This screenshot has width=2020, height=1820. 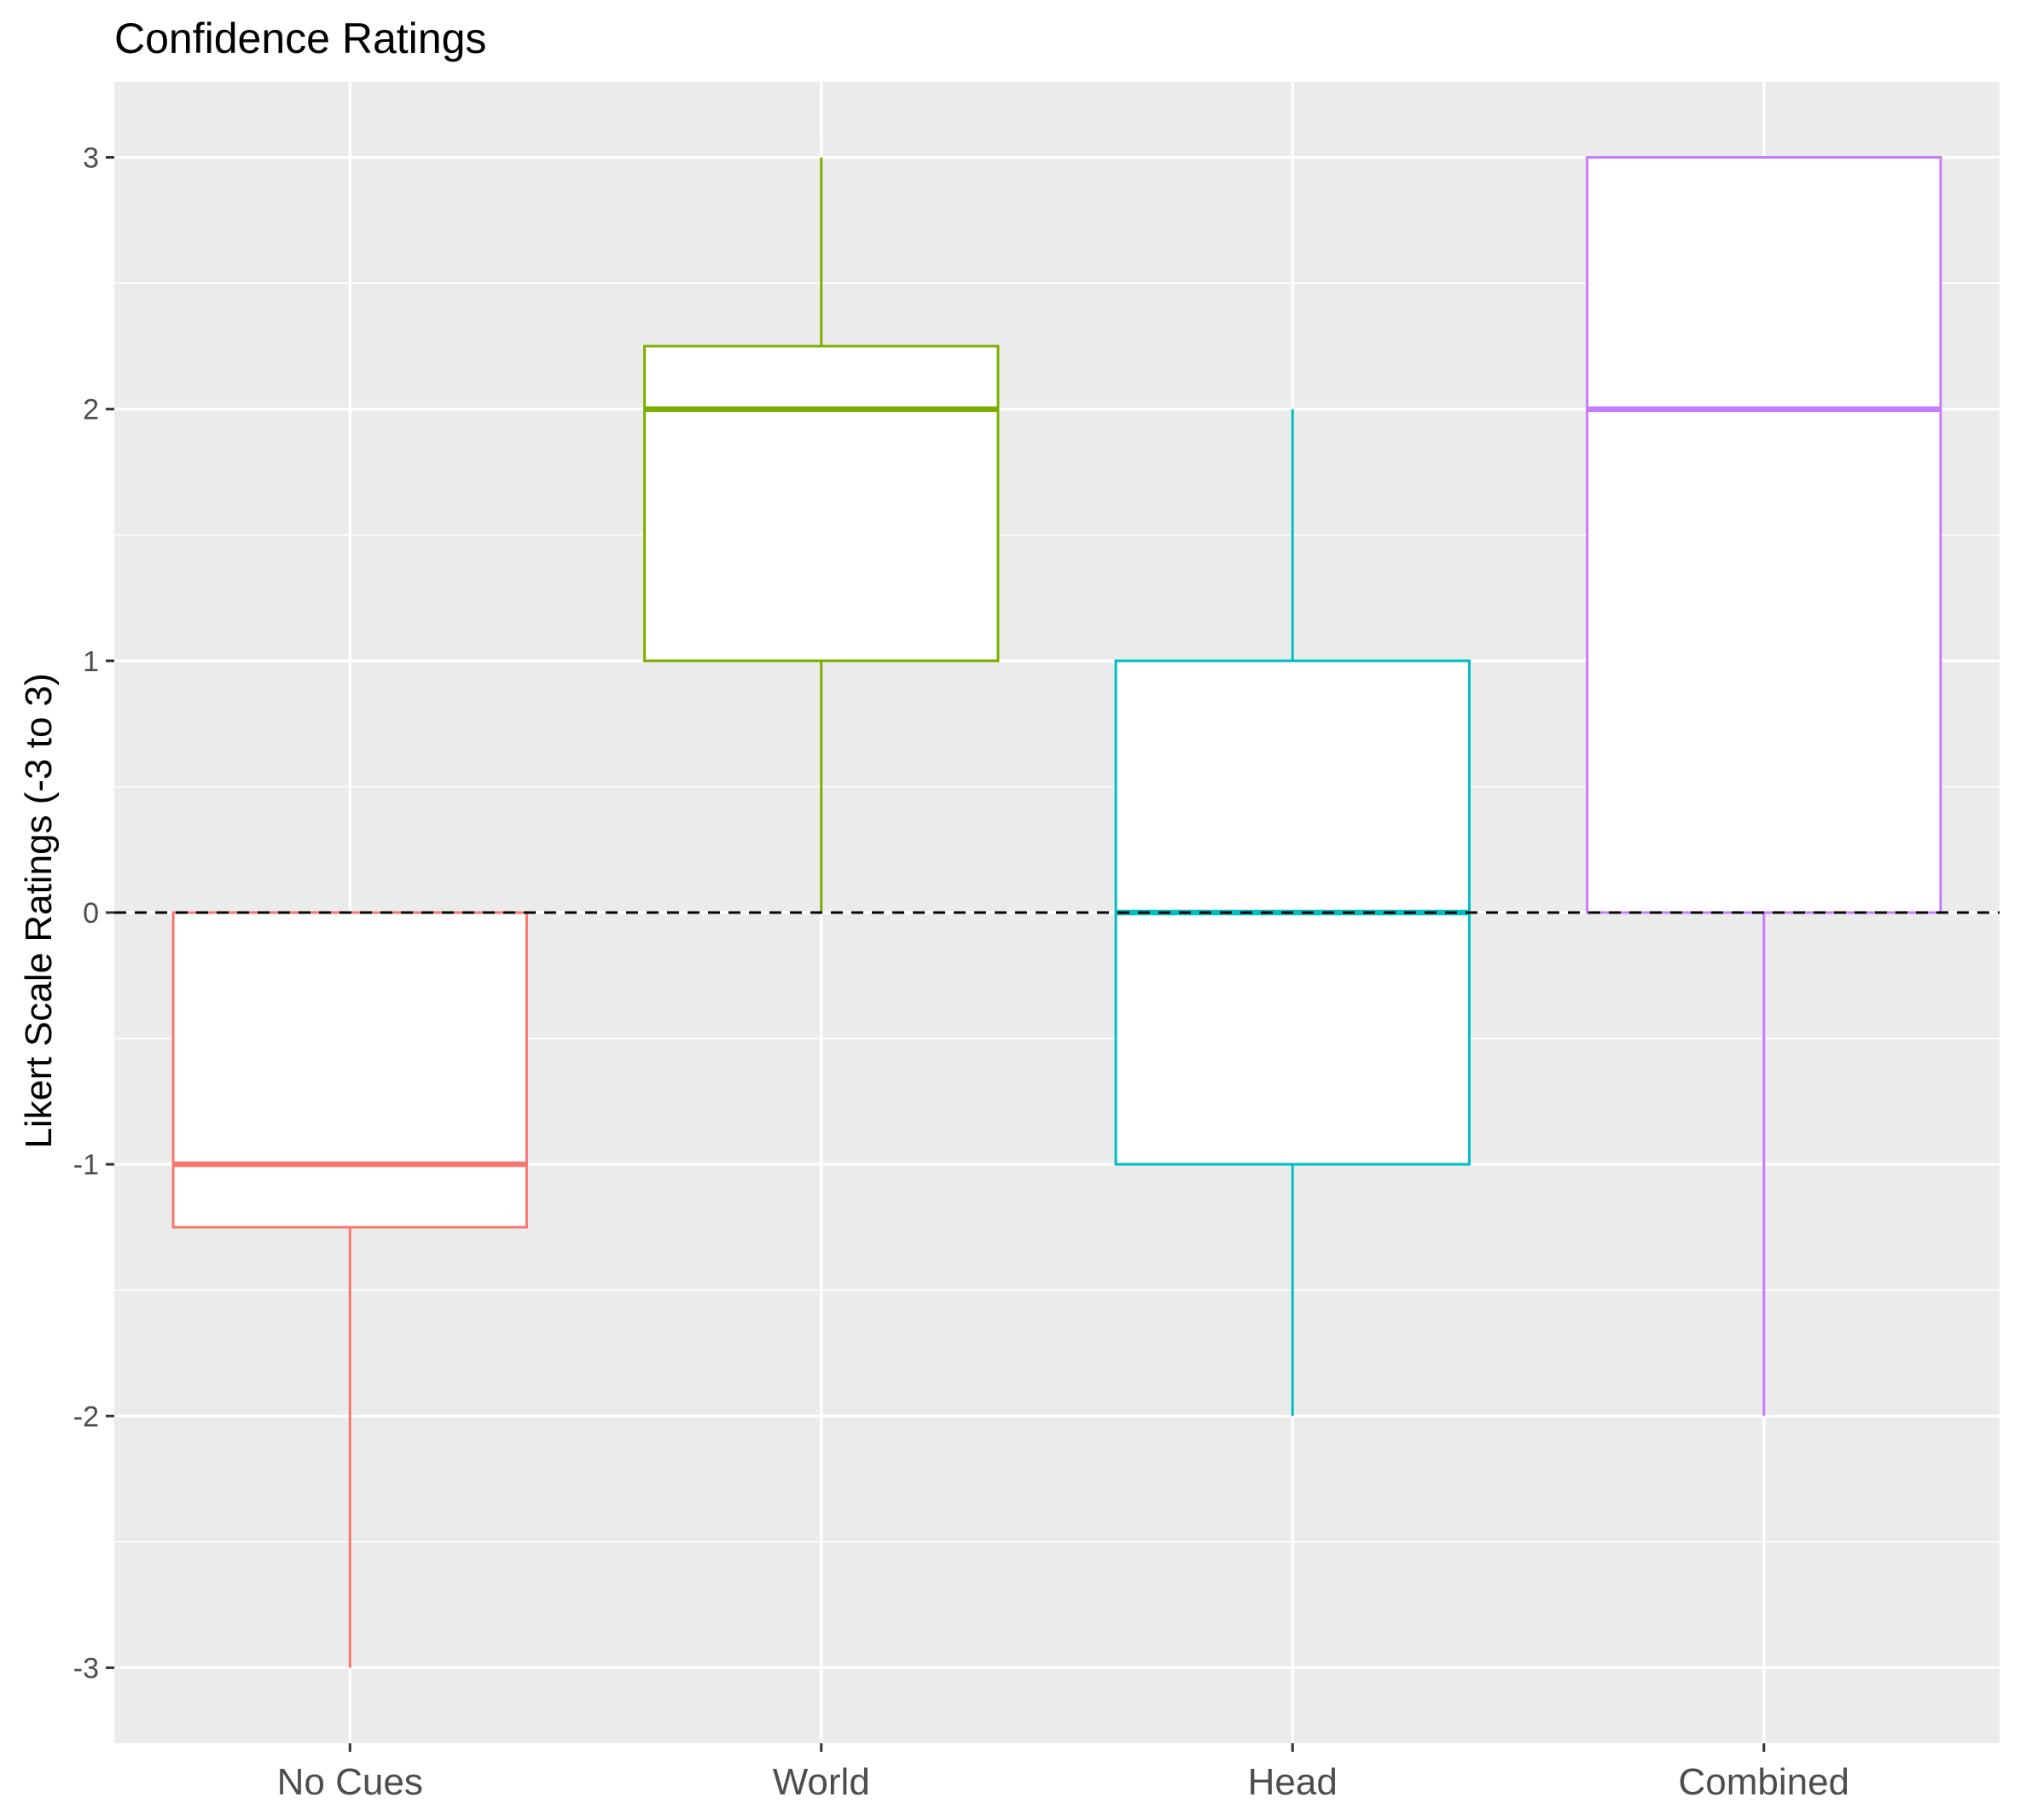 What do you see at coordinates (86, 1668) in the screenshot?
I see `y-tick-label: -3` at bounding box center [86, 1668].